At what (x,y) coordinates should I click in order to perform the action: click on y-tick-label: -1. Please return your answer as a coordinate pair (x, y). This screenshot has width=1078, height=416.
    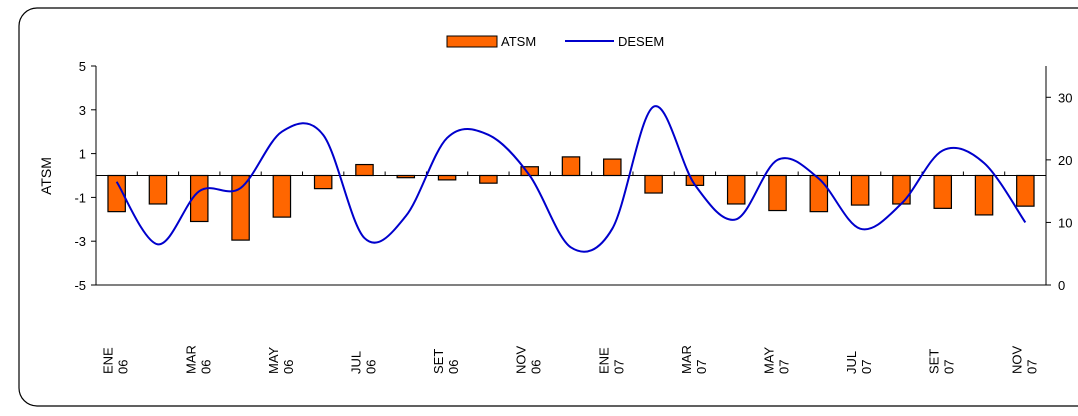
    Looking at the image, I should click on (80, 197).